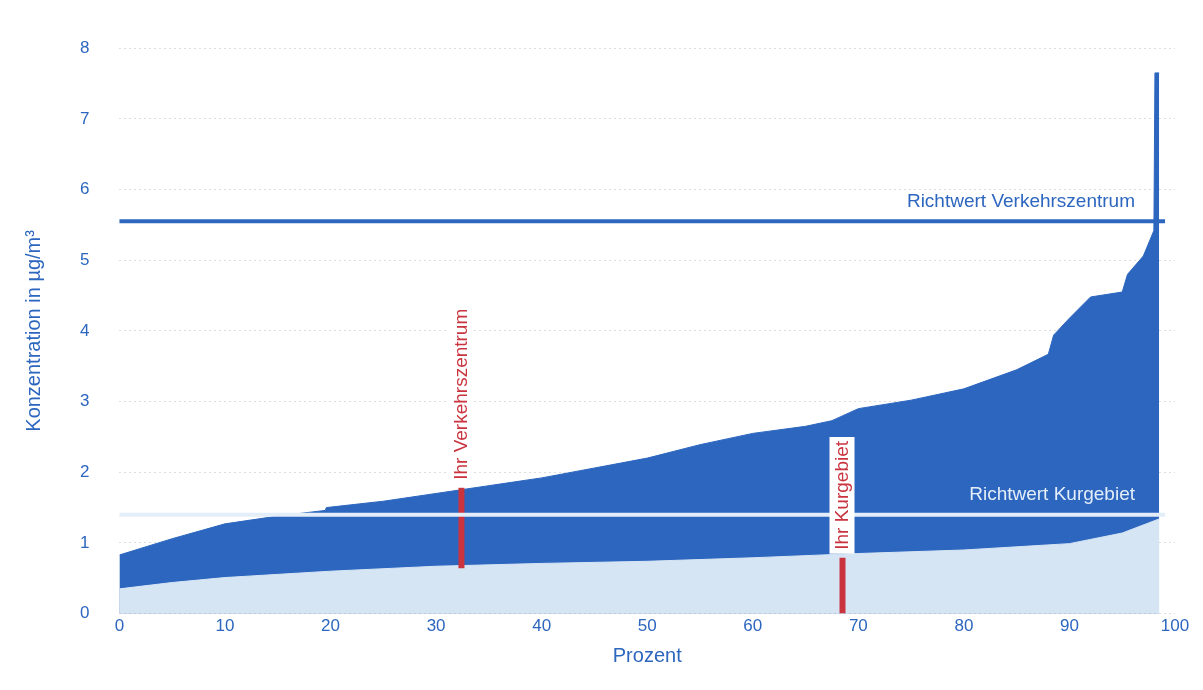  I want to click on x-tick-label: 50, so click(647, 626).